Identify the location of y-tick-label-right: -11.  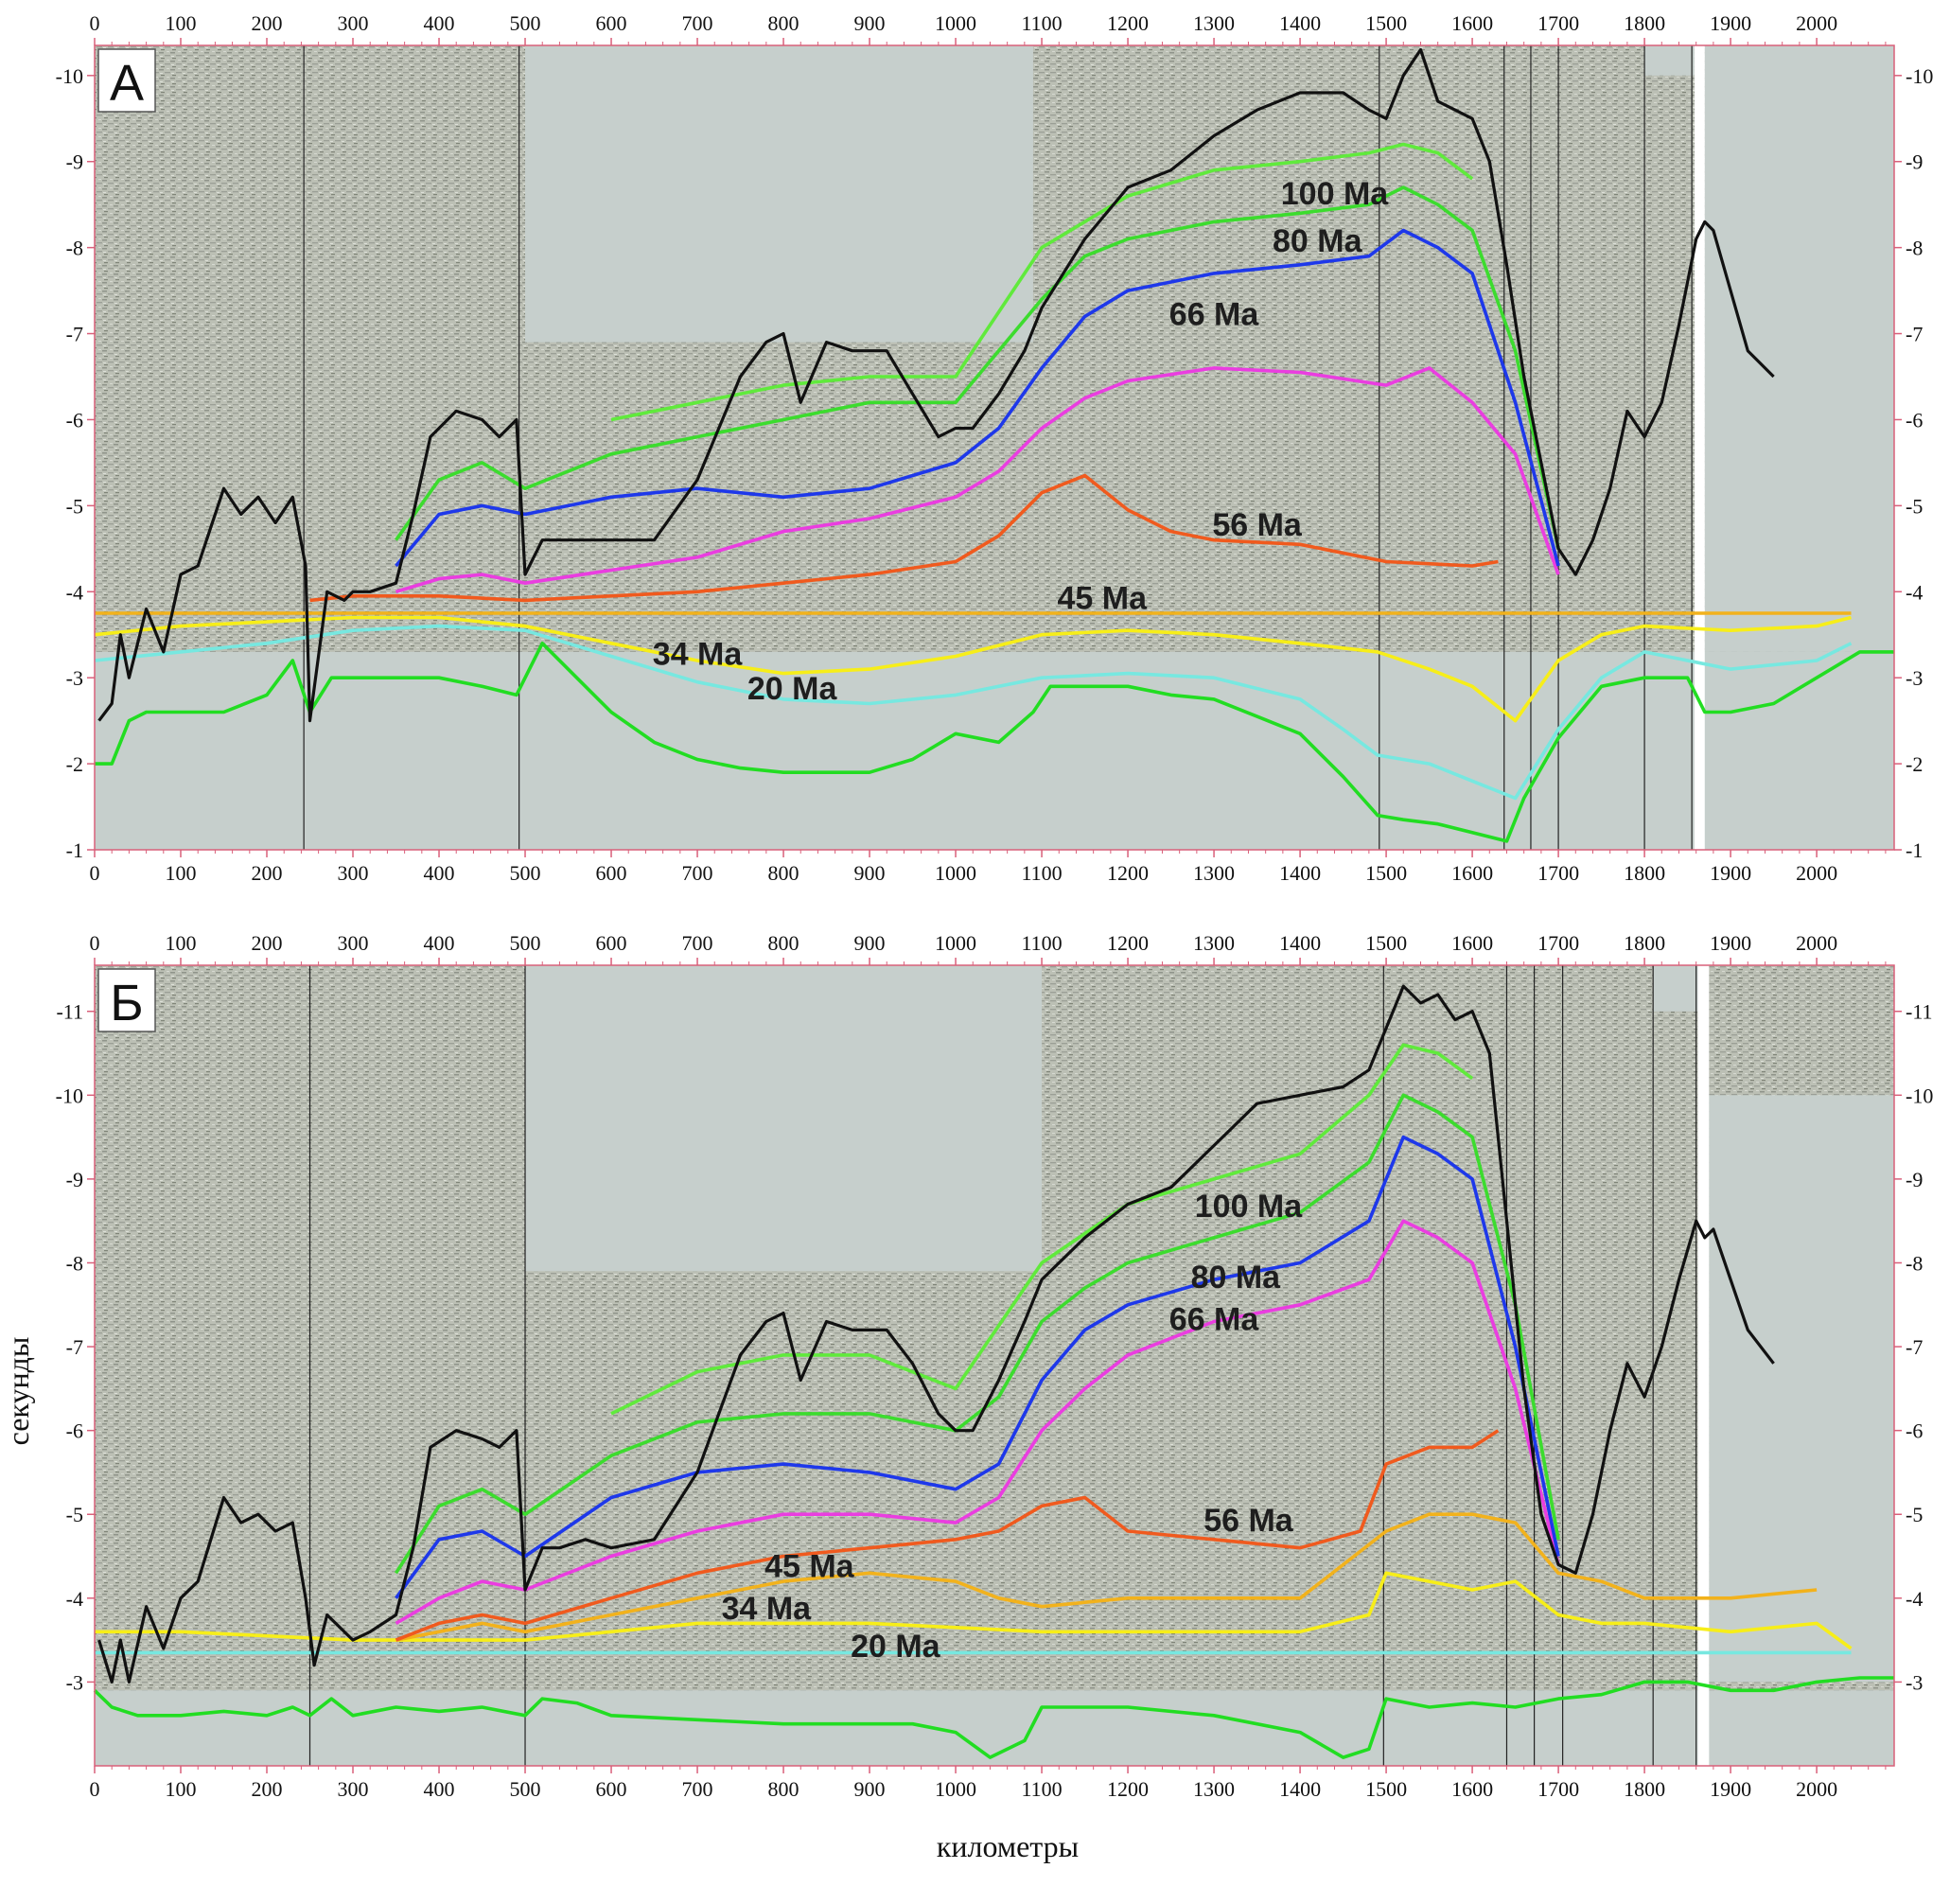
(1919, 1012).